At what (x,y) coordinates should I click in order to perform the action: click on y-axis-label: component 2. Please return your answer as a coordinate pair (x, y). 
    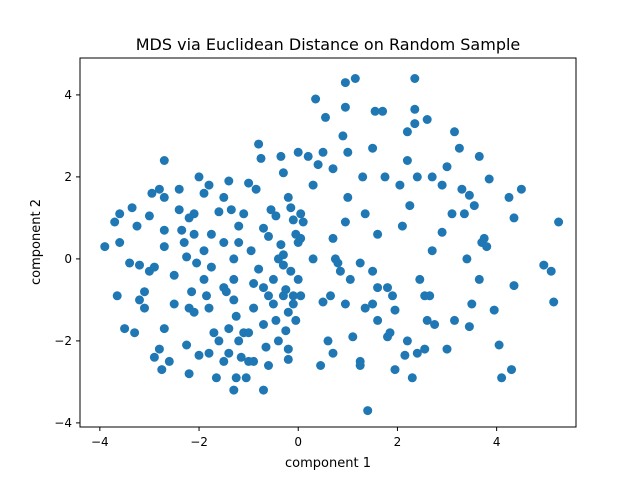
    Looking at the image, I should click on (36, 242).